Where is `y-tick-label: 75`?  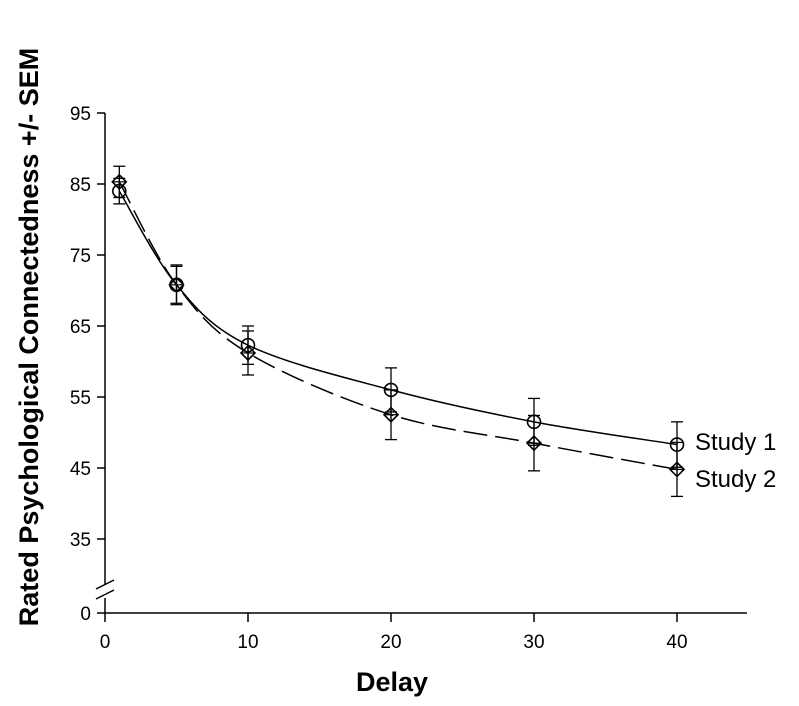 y-tick-label: 75 is located at coordinates (80, 256).